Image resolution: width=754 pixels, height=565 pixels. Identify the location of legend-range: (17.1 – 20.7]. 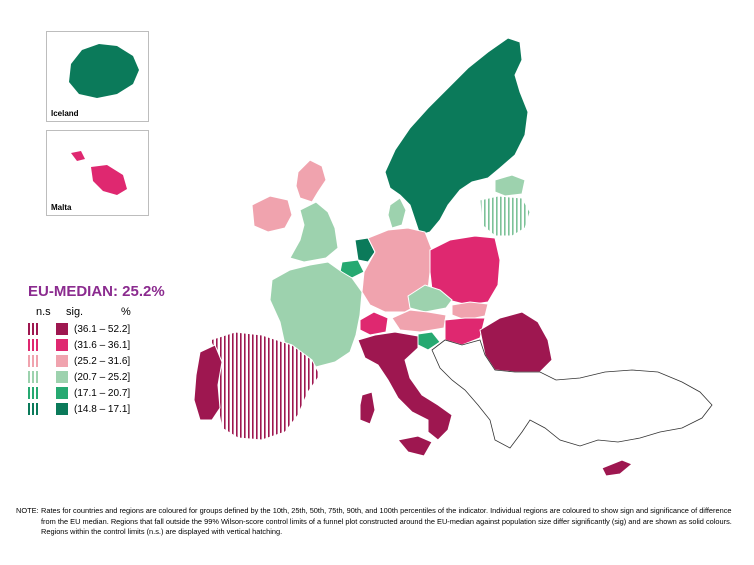
(102, 393).